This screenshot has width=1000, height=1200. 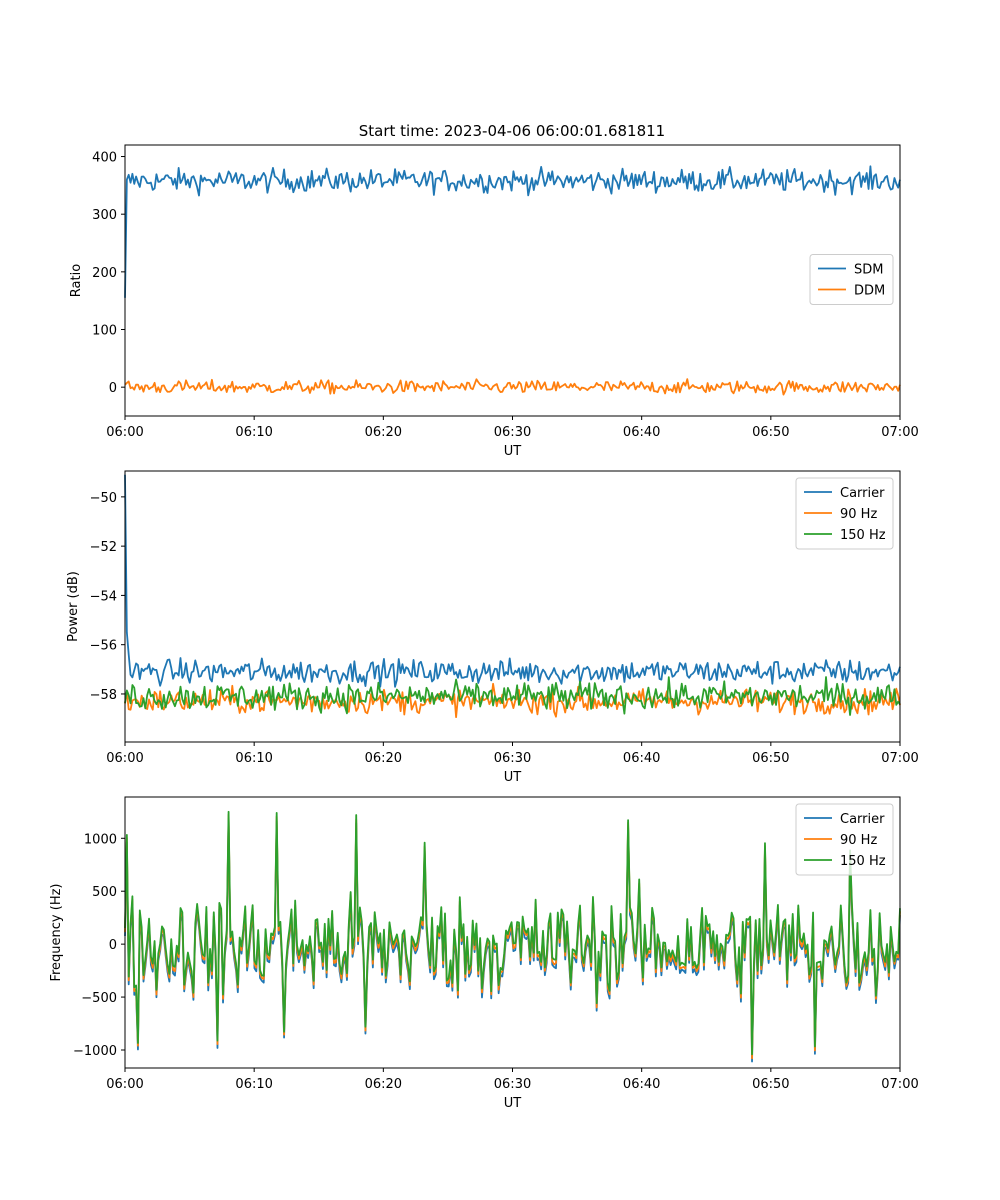 I want to click on y-tick-label: 200, so click(x=104, y=273).